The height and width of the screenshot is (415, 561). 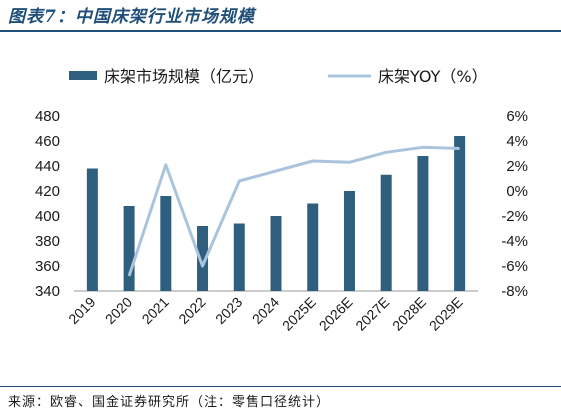 What do you see at coordinates (47, 266) in the screenshot?
I see `left-axis-tick-label: 360` at bounding box center [47, 266].